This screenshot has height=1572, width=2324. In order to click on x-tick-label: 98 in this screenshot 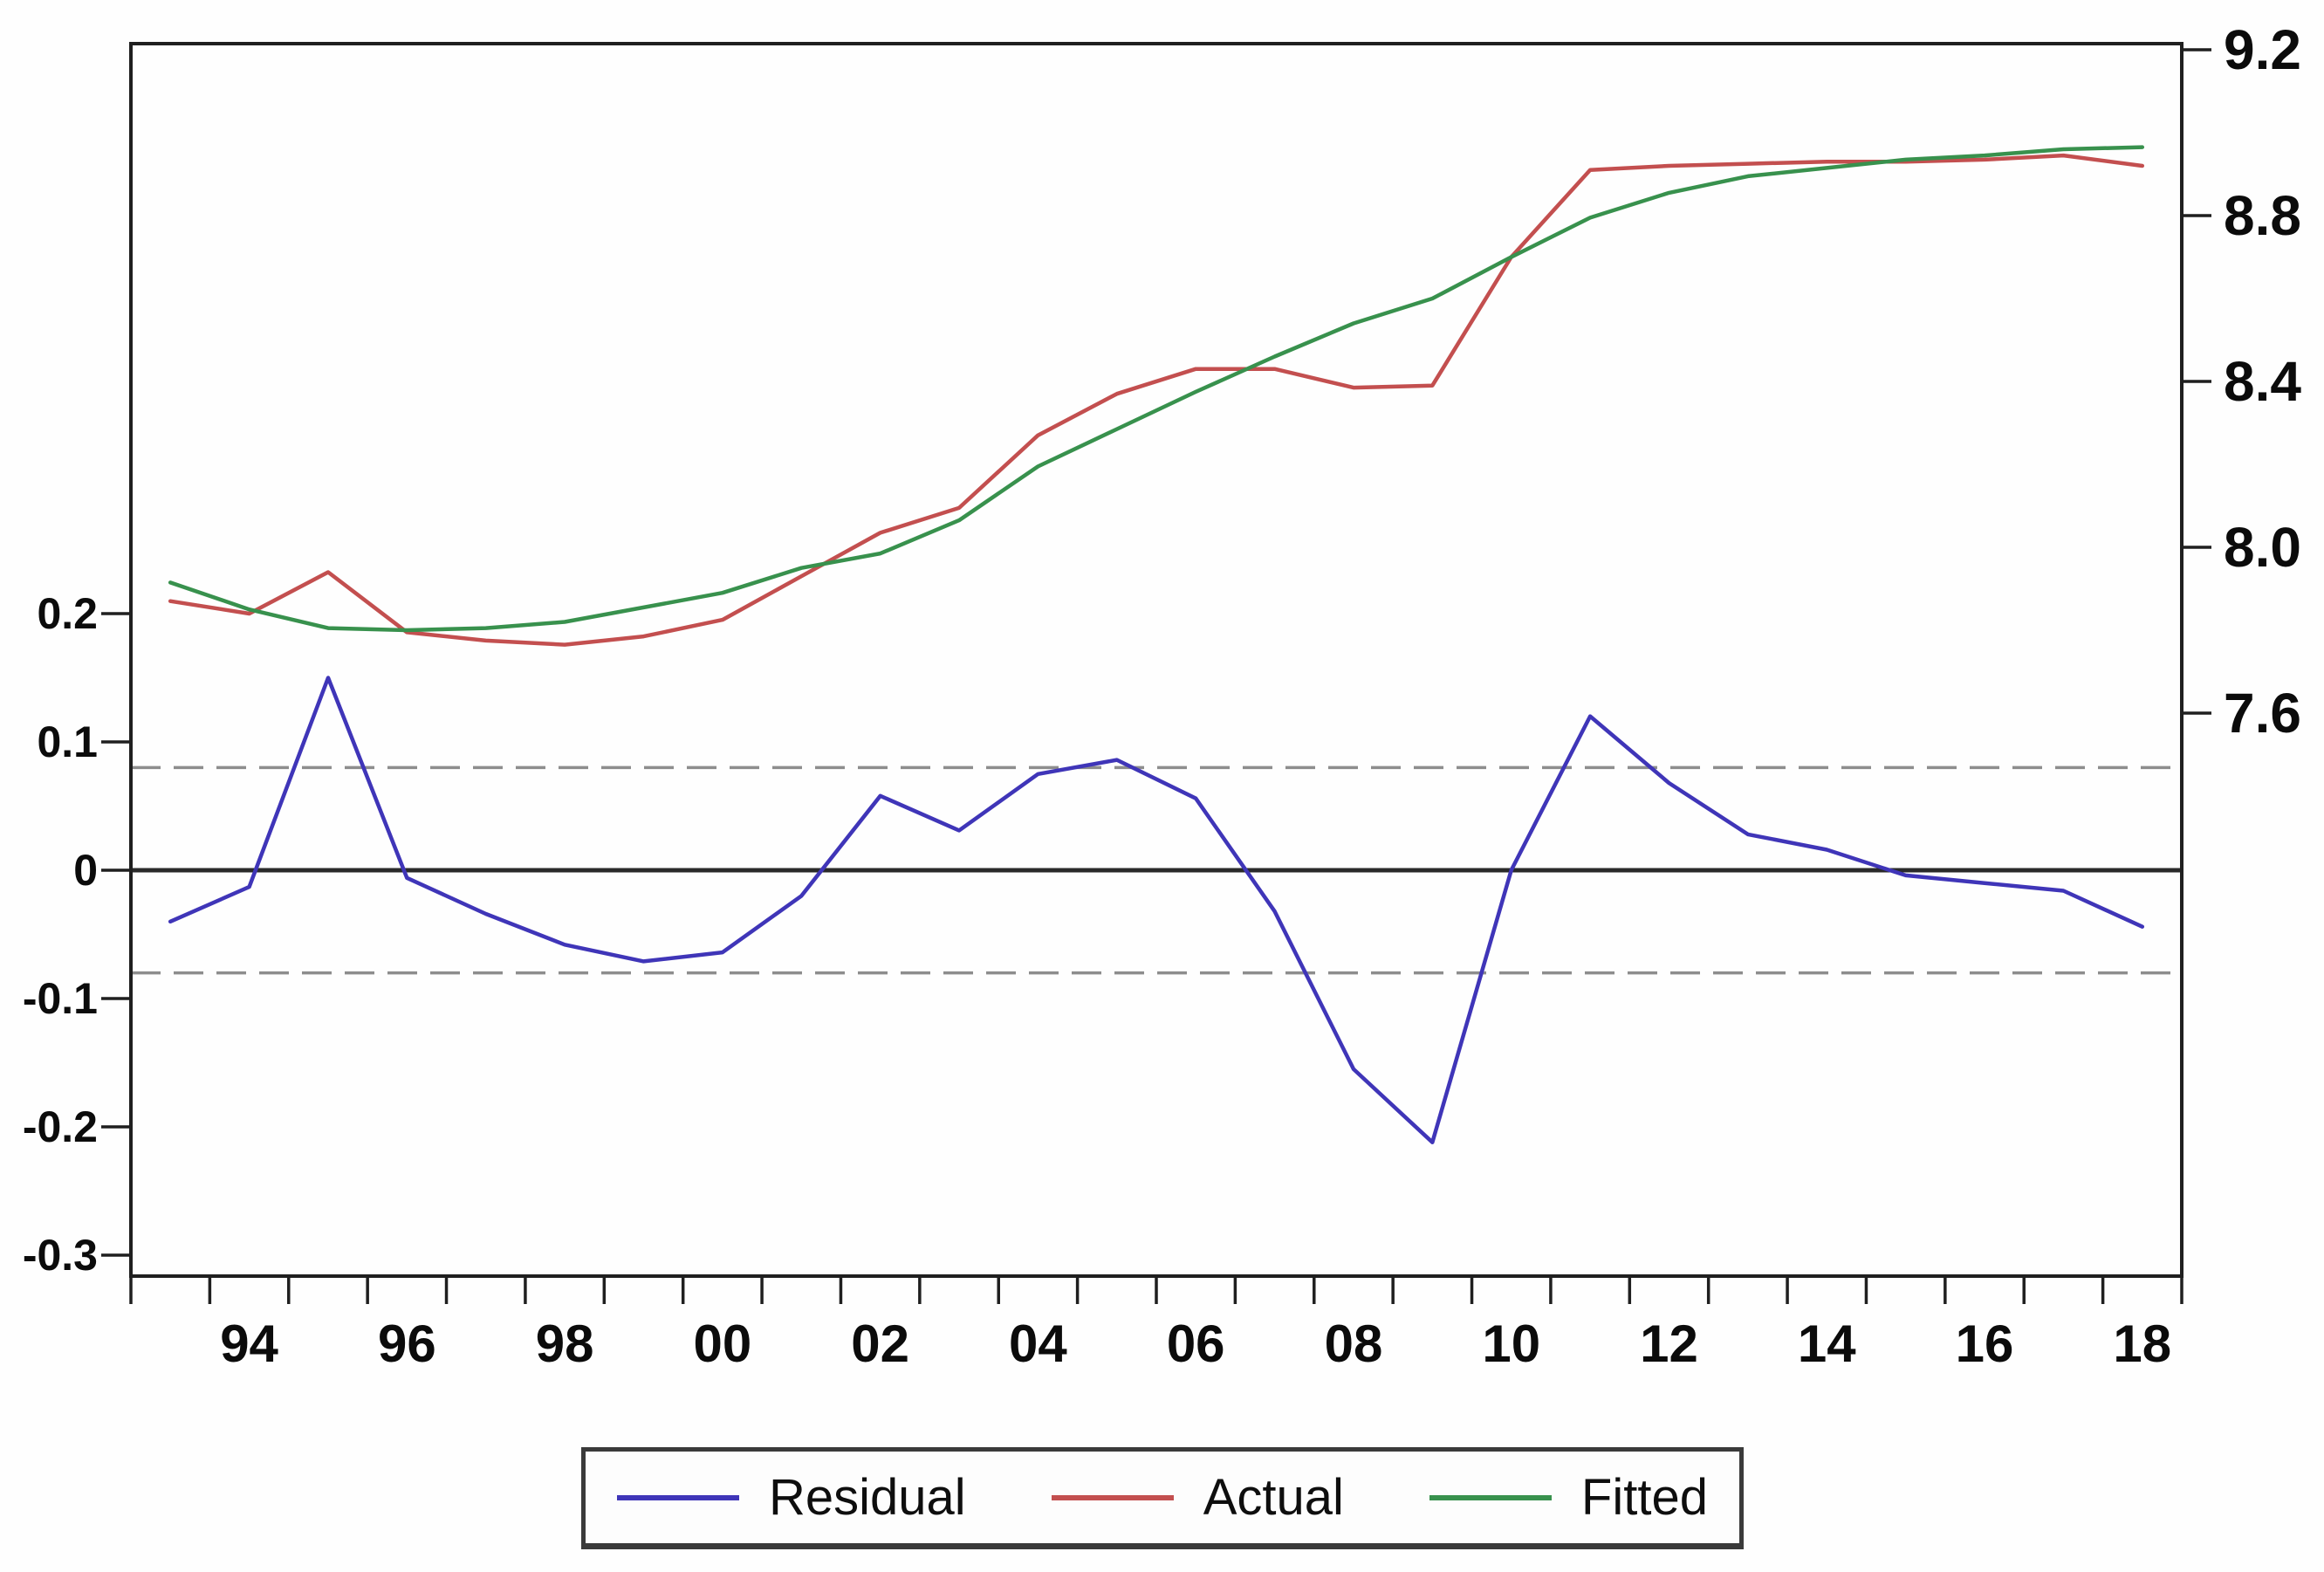, I will do `click(565, 1344)`.